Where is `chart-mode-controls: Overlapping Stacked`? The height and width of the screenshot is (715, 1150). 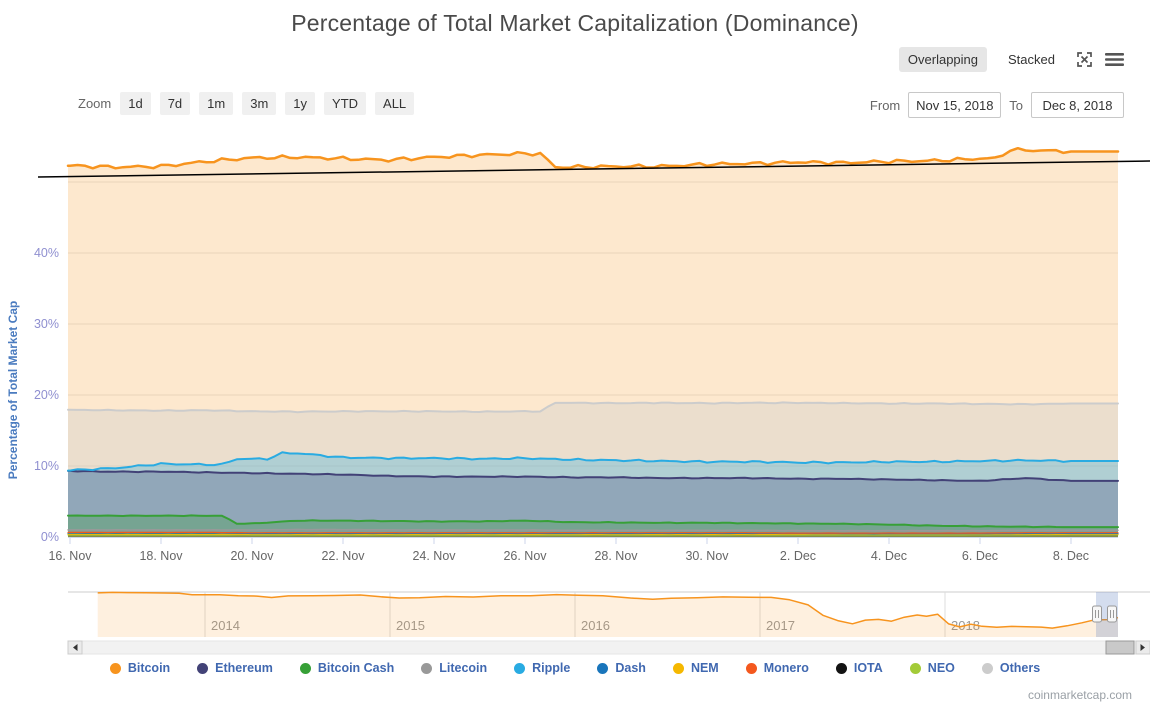
chart-mode-controls: Overlapping Stacked is located at coordinates (1011, 59).